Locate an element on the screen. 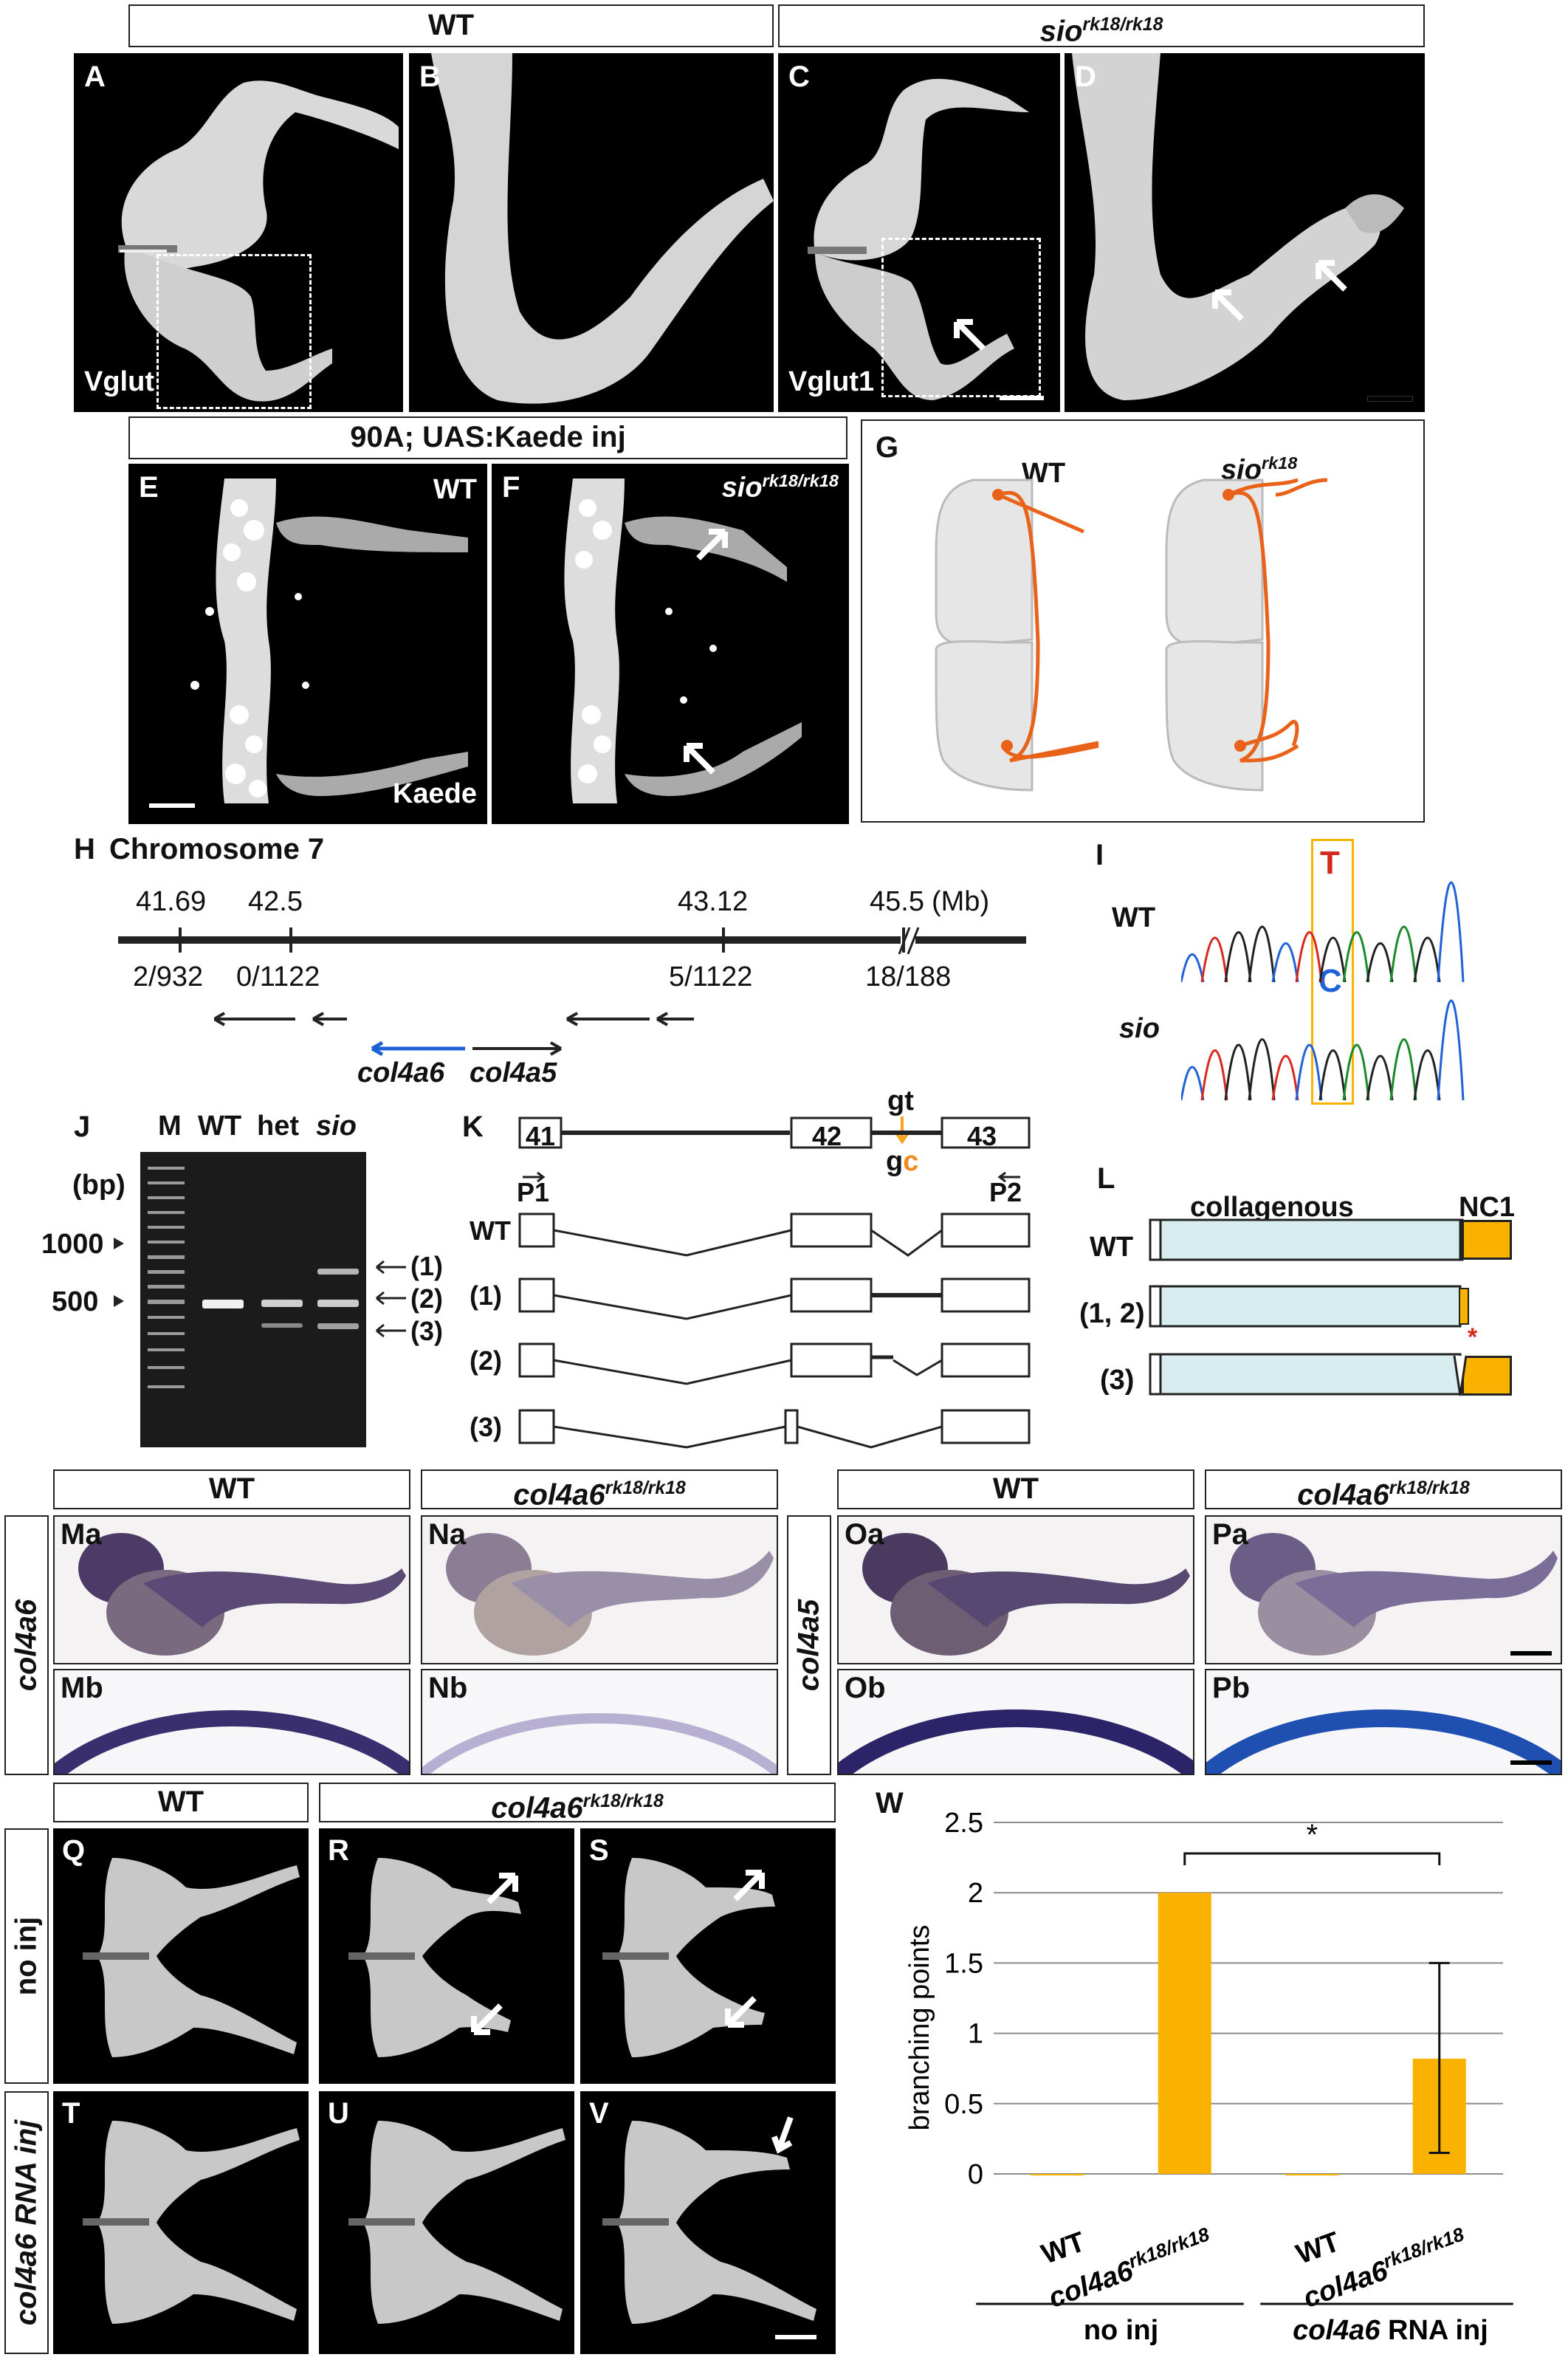  panel-b-image: B is located at coordinates (591, 232).